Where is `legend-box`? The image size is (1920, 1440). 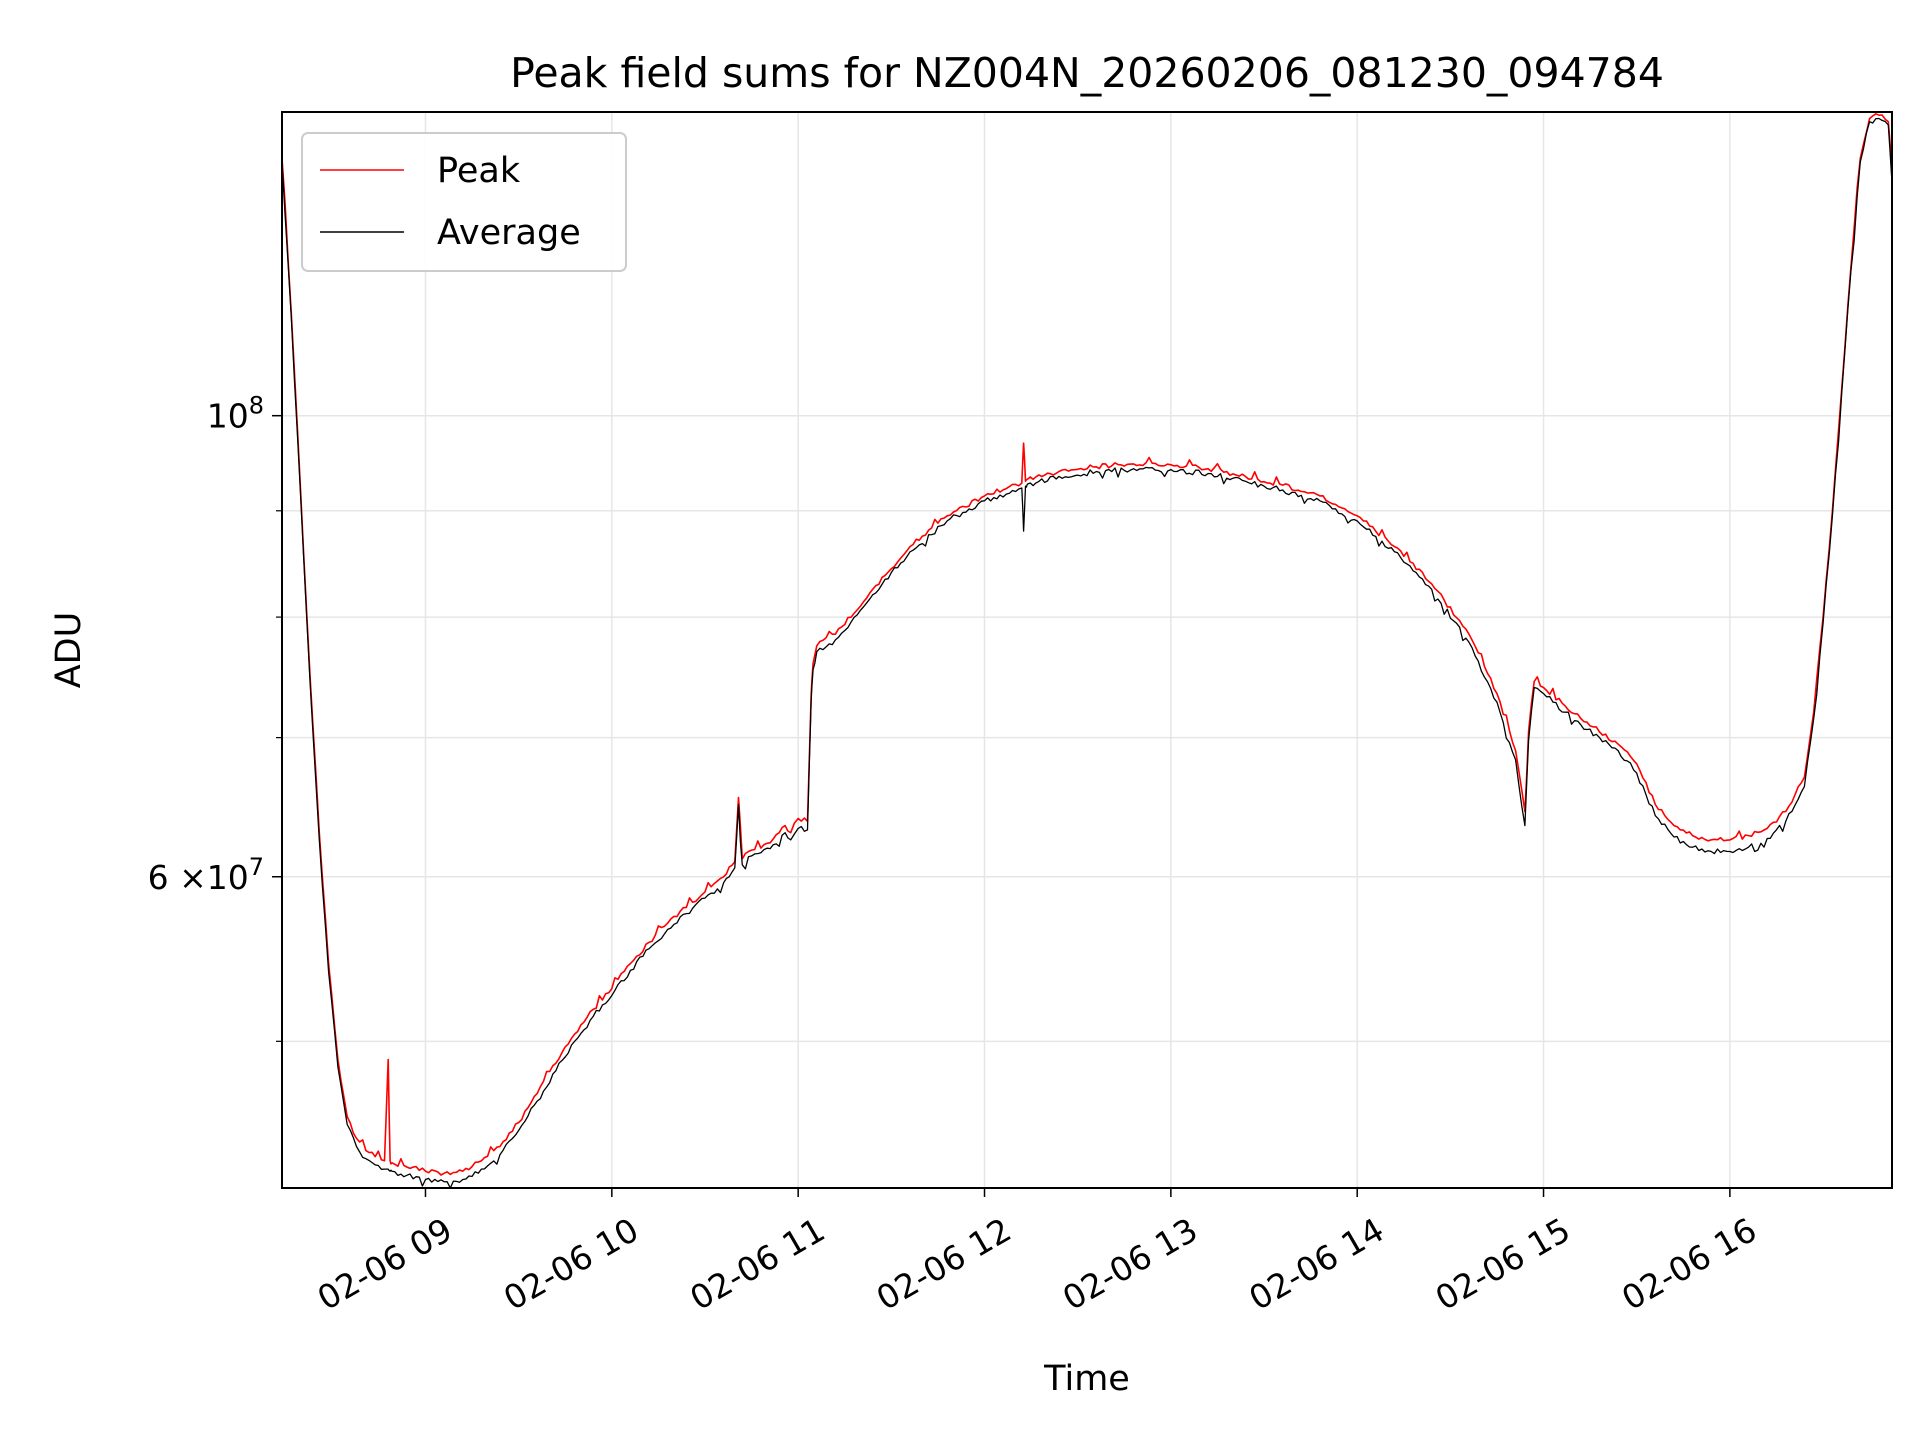
legend-box is located at coordinates (464, 202).